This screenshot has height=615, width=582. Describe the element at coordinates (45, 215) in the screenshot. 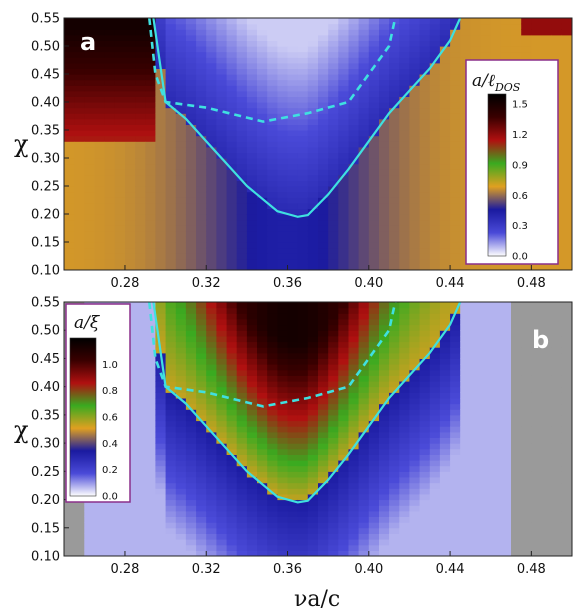

I see `y-tick-label: 0.20` at that location.